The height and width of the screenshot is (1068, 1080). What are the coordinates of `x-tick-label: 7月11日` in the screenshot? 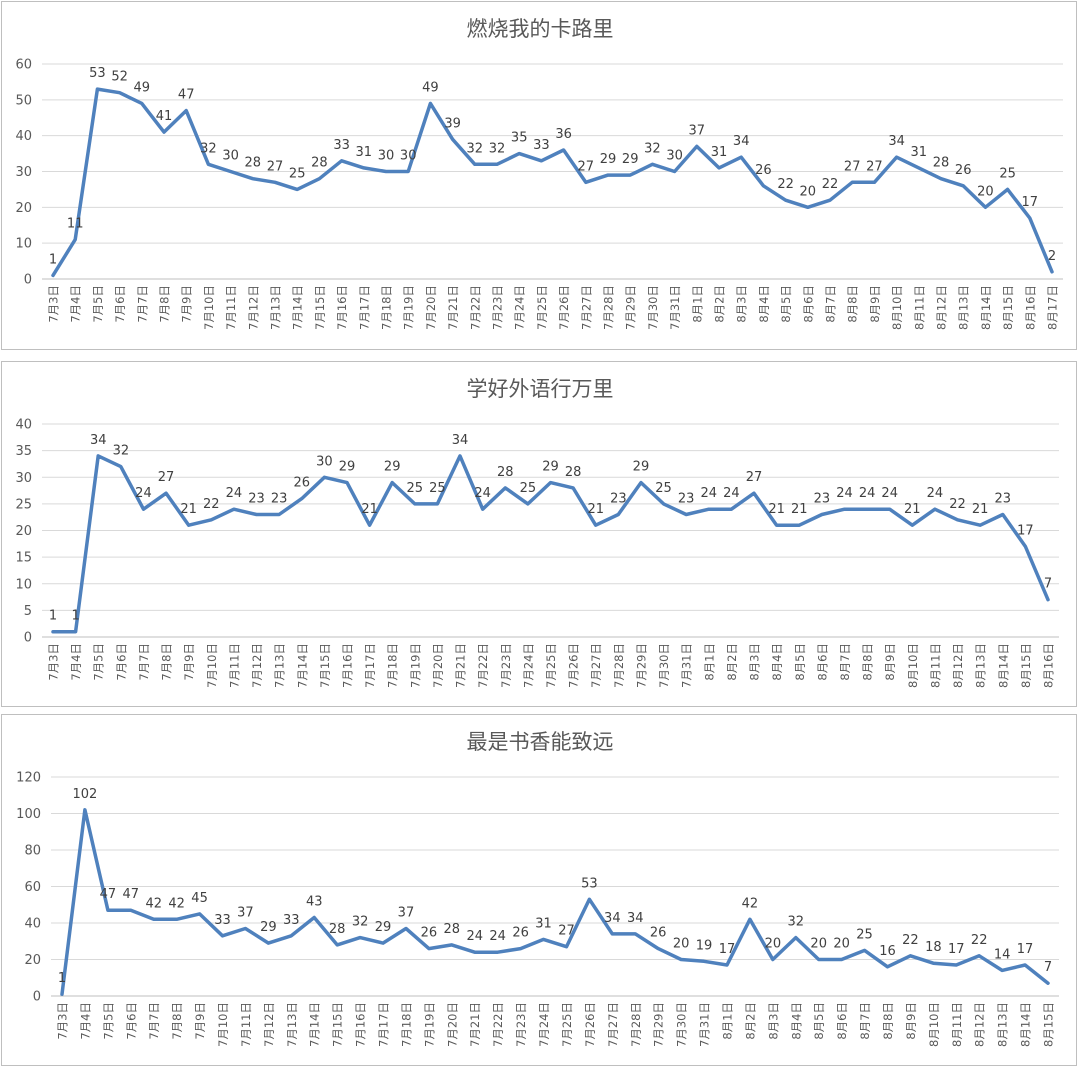 It's located at (234, 665).